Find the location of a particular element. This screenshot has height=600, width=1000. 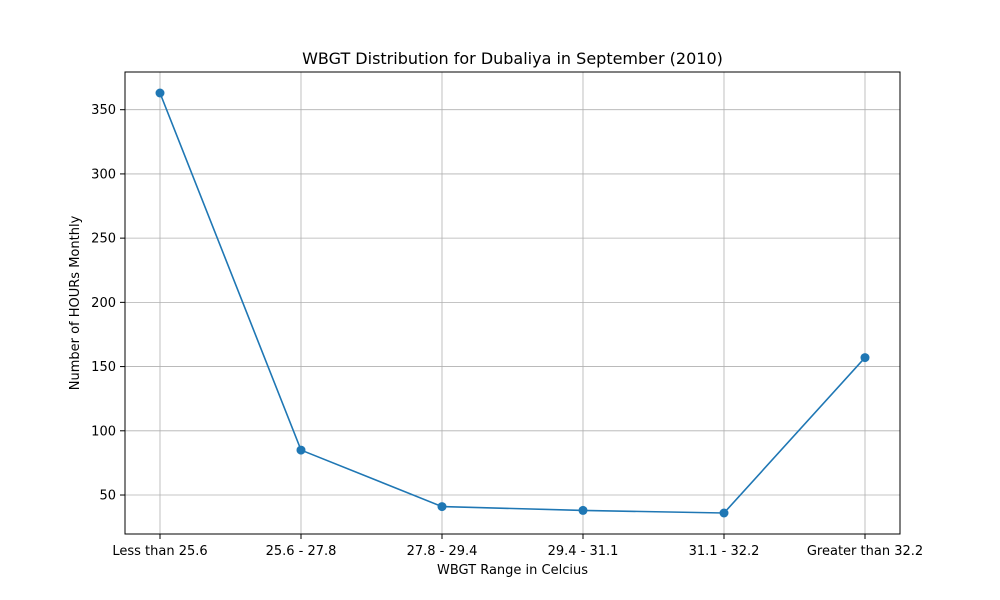

x-tick-label: 27.8 - 29.4 is located at coordinates (442, 551).